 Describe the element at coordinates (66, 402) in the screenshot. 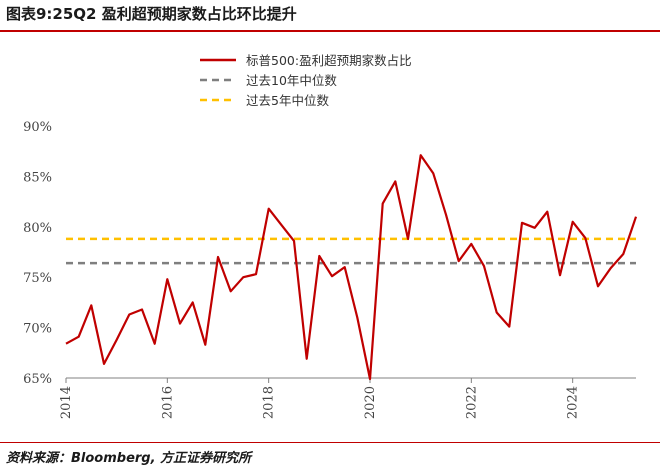

I see `x-tick-label: 2014` at that location.